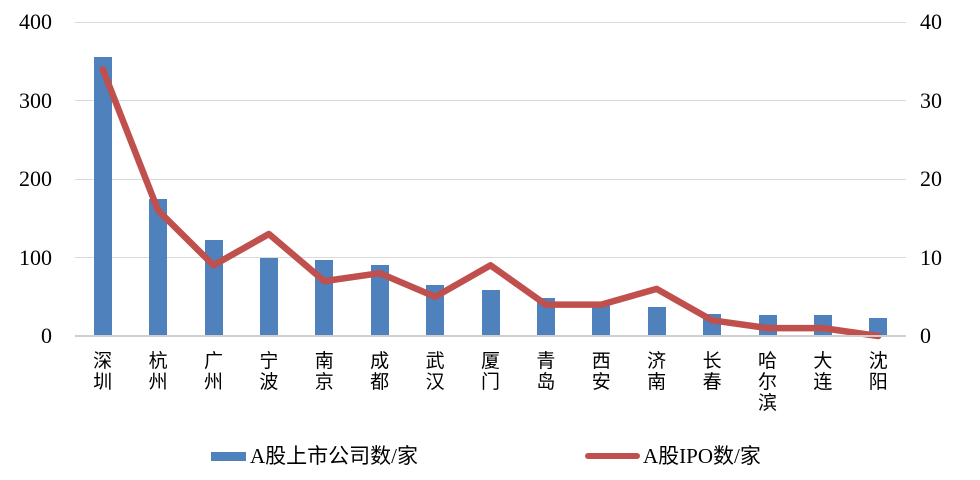 Image resolution: width=980 pixels, height=480 pixels. I want to click on x-axis-label-厦门: 厦门, so click(490, 372).